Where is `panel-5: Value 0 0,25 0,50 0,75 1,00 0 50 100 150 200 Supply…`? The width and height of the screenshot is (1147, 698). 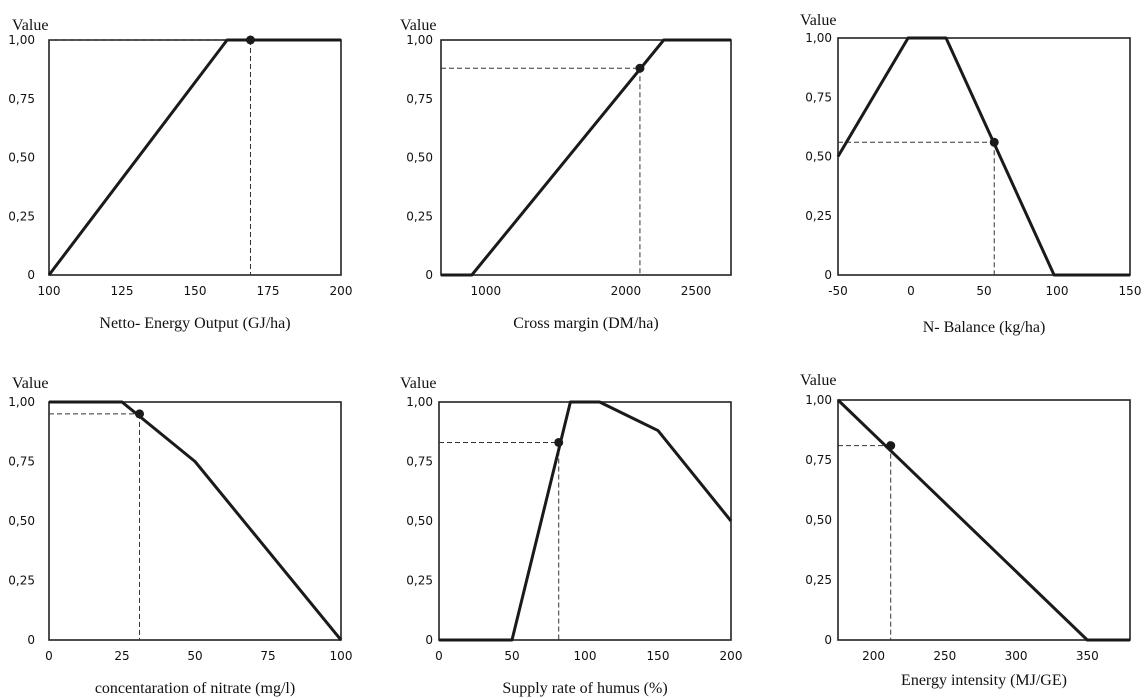
panel-5: Value 0 0,25 0,50 0,75 1,00 0 50 100 150 200 Supply… is located at coordinates (571, 536).